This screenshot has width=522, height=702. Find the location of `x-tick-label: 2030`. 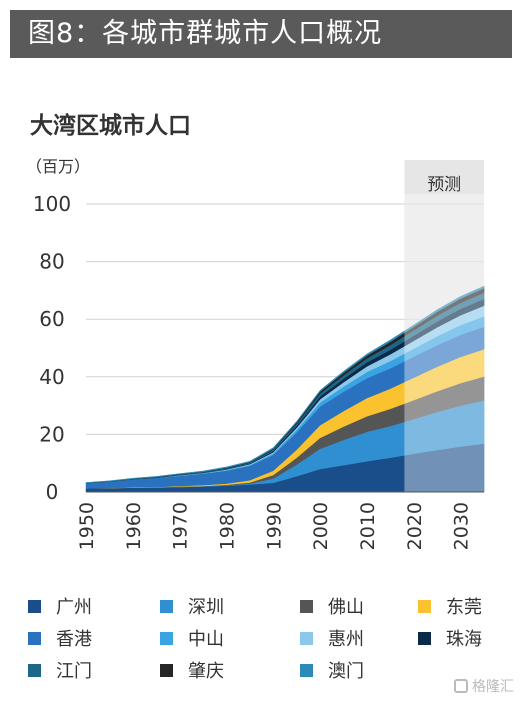

x-tick-label: 2030 is located at coordinates (462, 526).